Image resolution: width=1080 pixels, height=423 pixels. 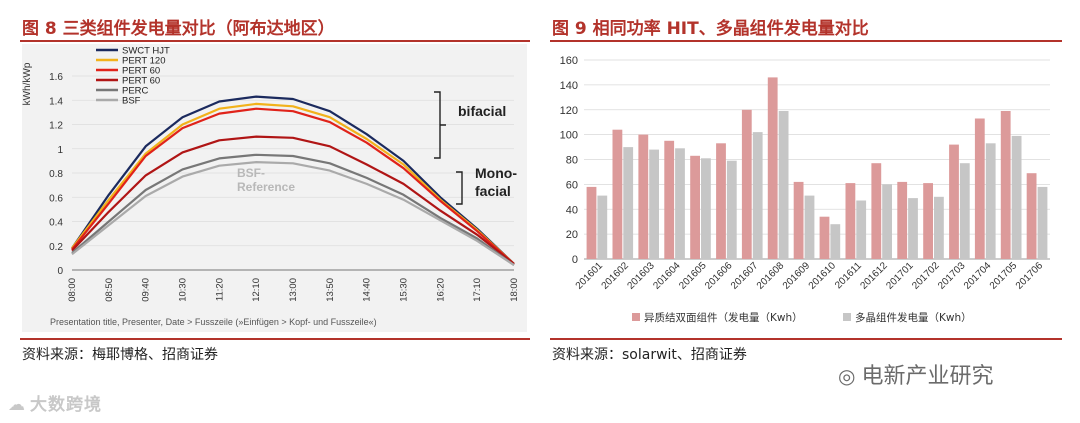 I want to click on left-source: 资料来源：梅耶博格、招商证券, so click(x=120, y=355).